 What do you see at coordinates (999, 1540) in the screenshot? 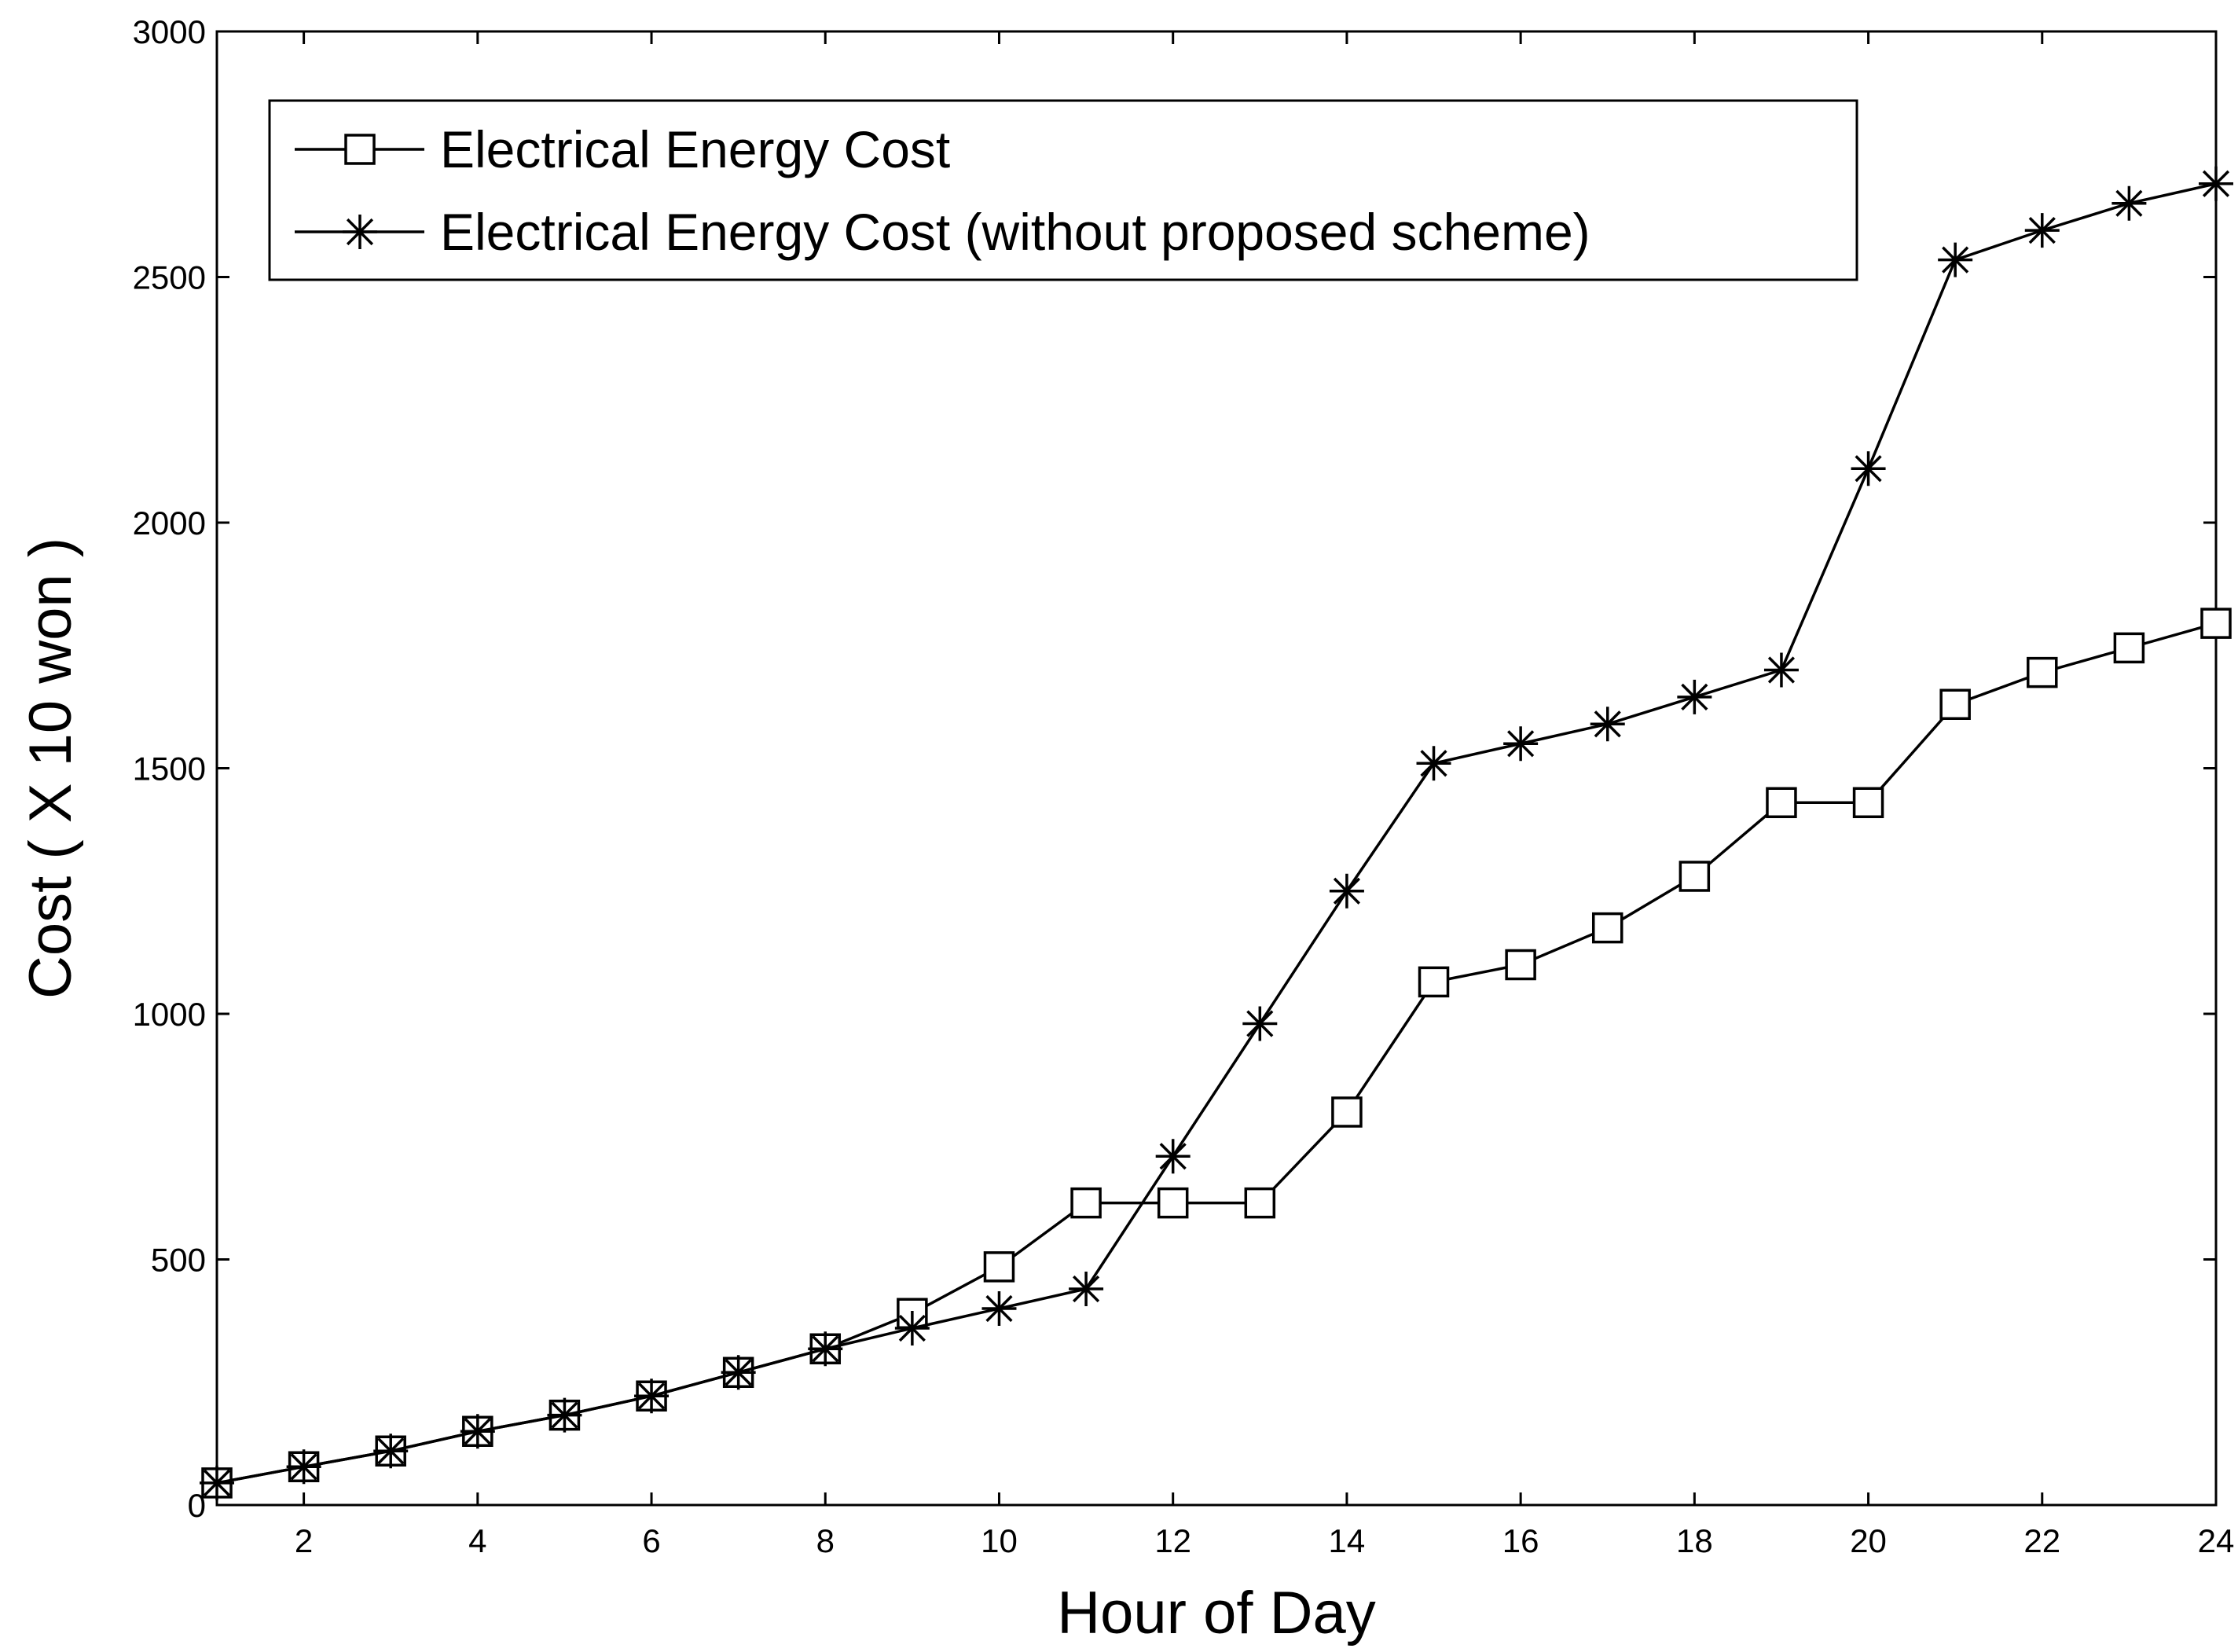
I see `x-tick-label: 10` at bounding box center [999, 1540].